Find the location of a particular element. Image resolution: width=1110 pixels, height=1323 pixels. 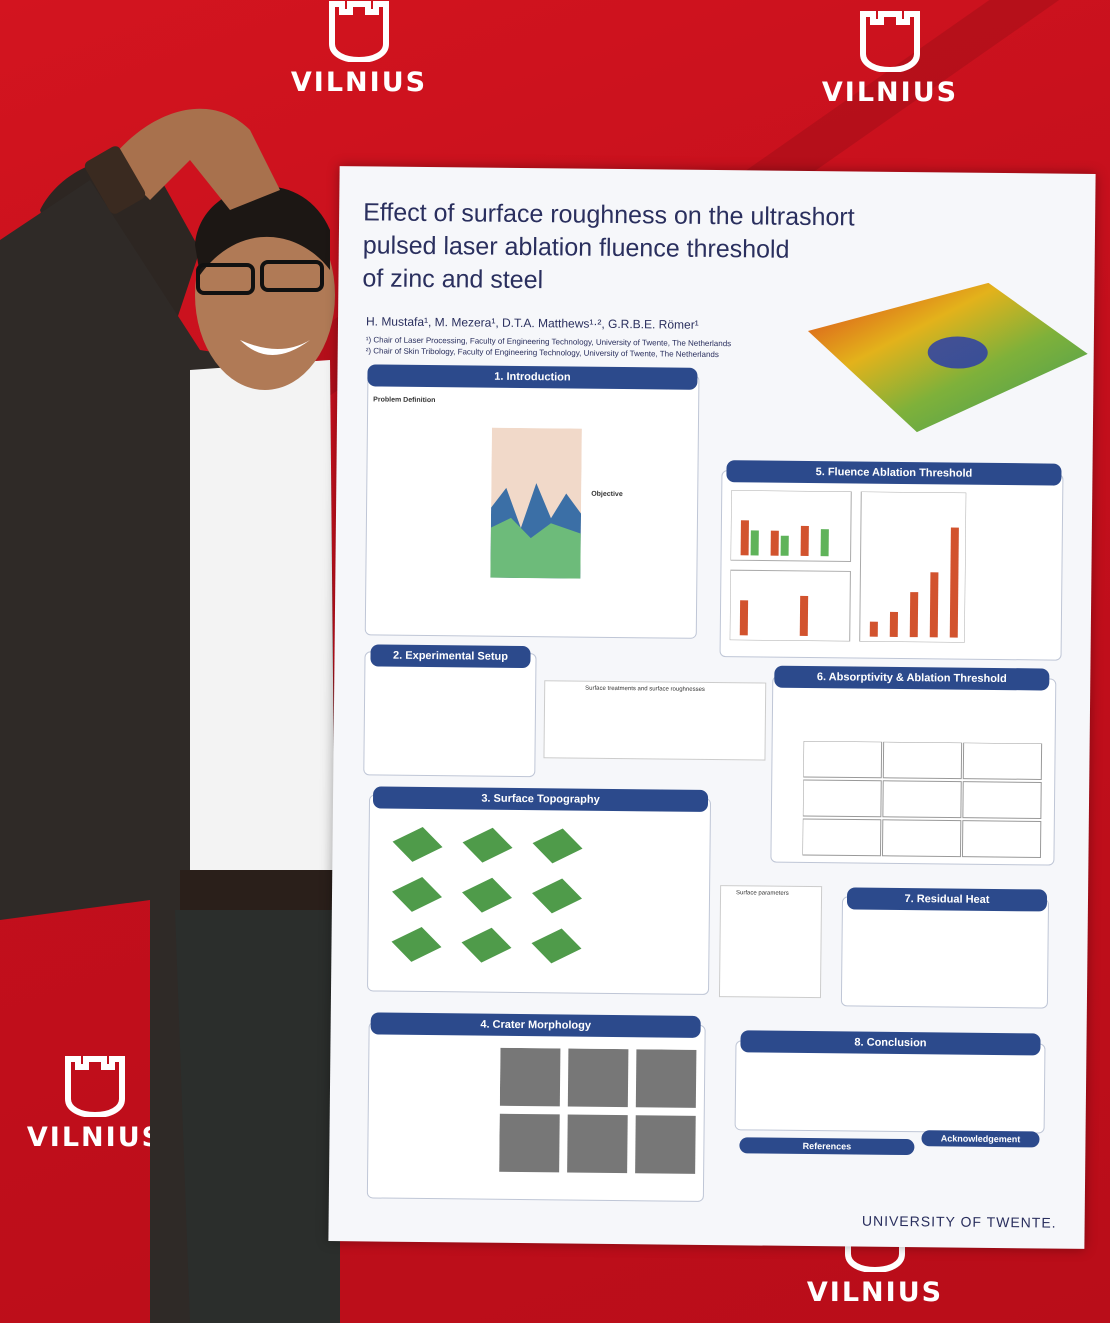

section-header: 7. Residual Heat is located at coordinates (947, 899).